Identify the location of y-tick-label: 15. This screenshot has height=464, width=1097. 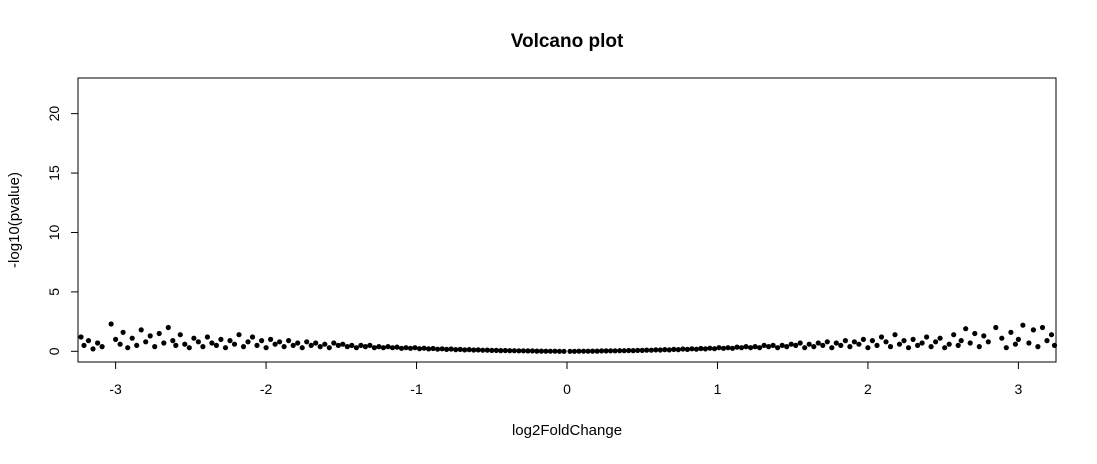
(54, 173).